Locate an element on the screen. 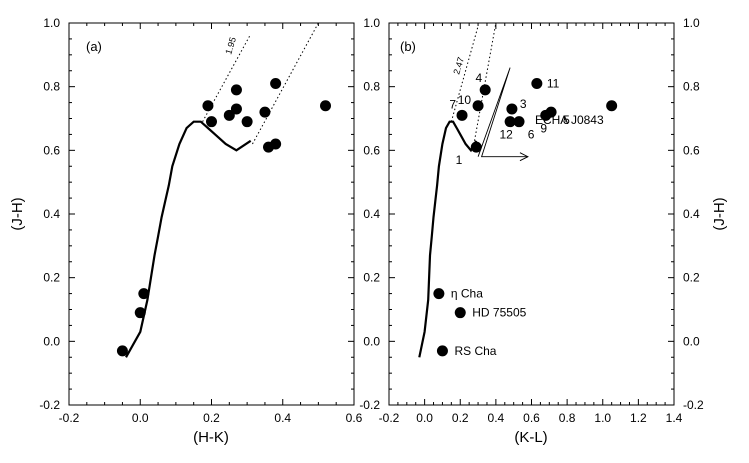 Image resolution: width=749 pixels, height=463 pixels. point-label: 6 is located at coordinates (531, 135).